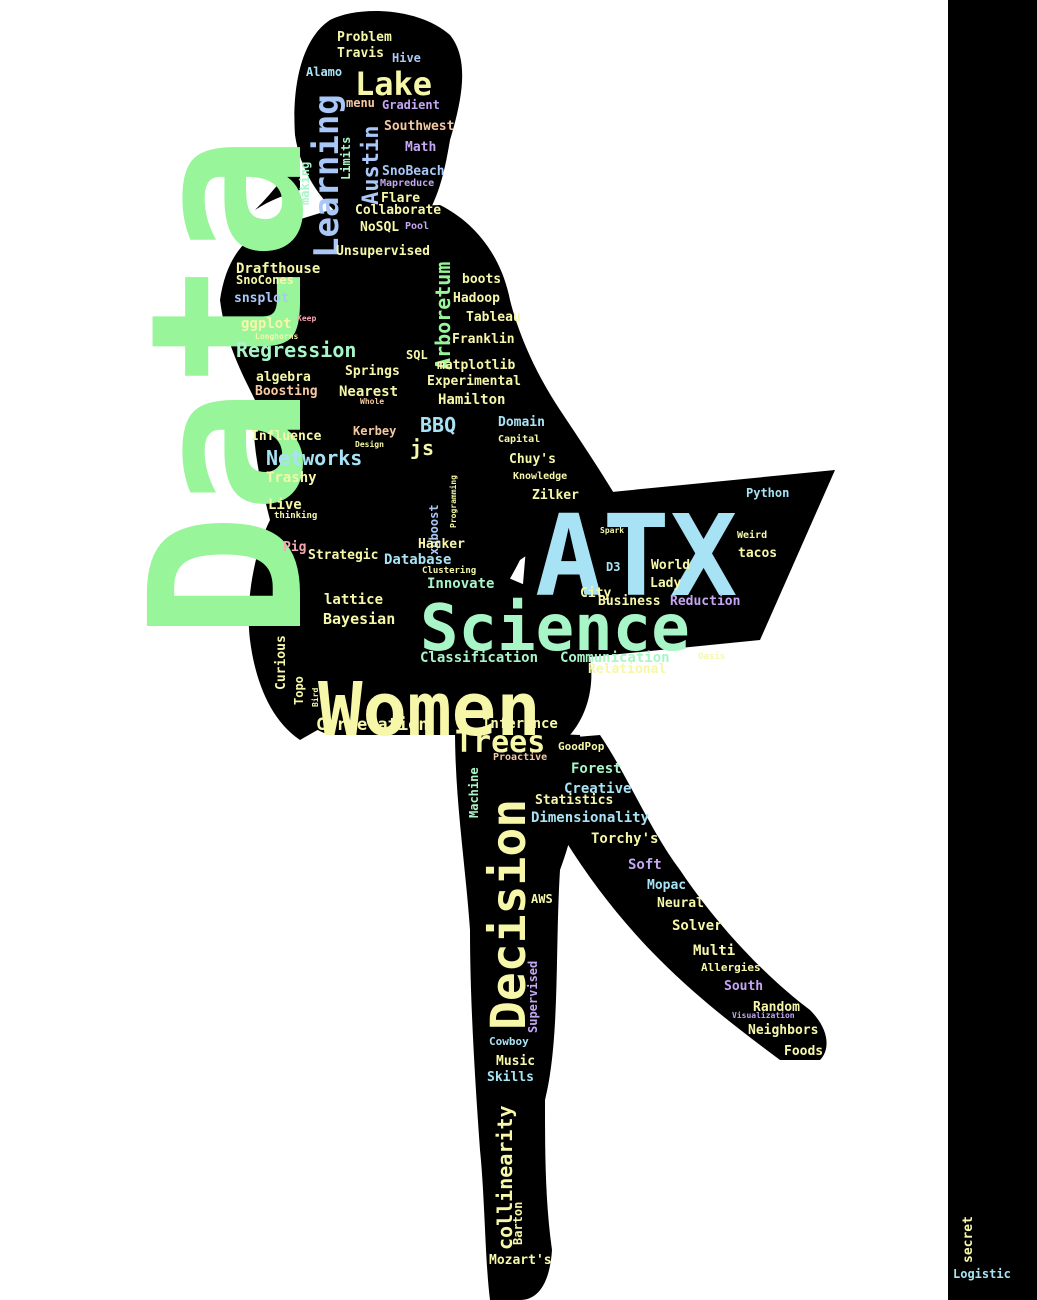  What do you see at coordinates (443, 316) in the screenshot?
I see `cloud-word: Arboretum` at bounding box center [443, 316].